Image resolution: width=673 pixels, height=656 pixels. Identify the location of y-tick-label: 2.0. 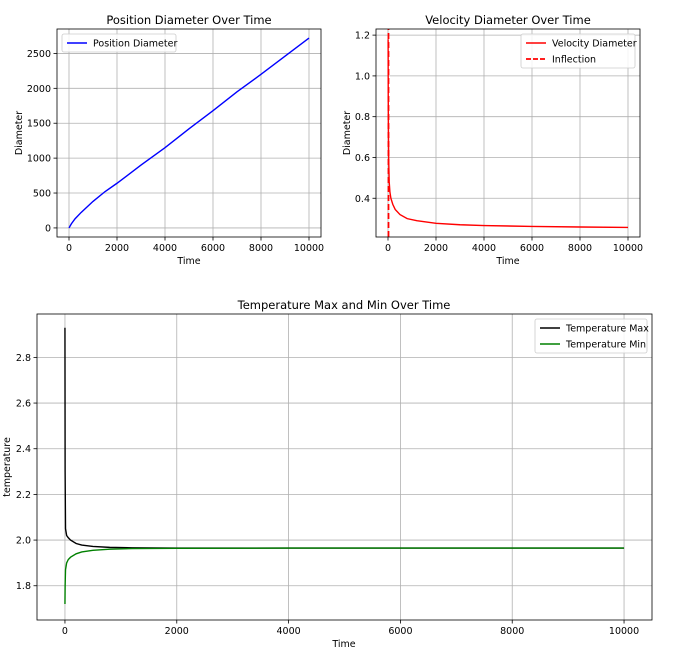
(23, 541).